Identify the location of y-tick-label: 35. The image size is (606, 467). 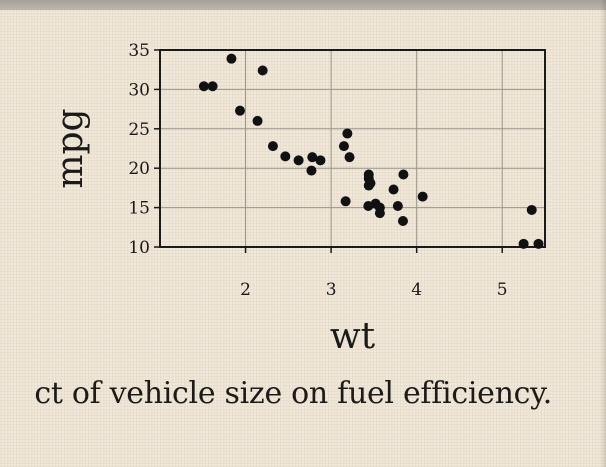
(139, 51).